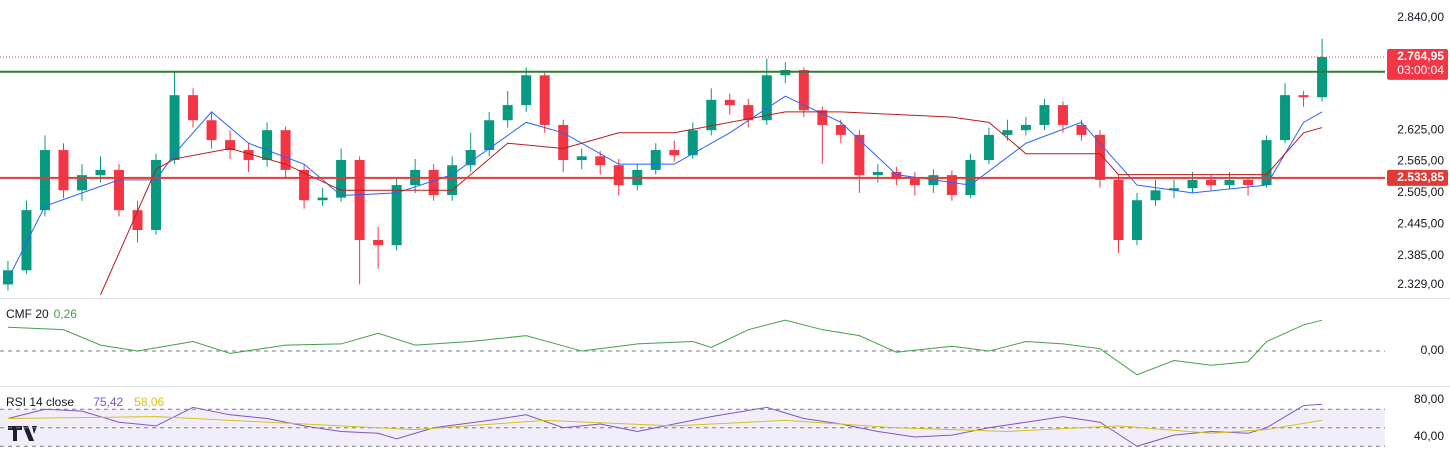 The width and height of the screenshot is (1450, 454). I want to click on y-tick-label: 2.445,00, so click(1420, 223).